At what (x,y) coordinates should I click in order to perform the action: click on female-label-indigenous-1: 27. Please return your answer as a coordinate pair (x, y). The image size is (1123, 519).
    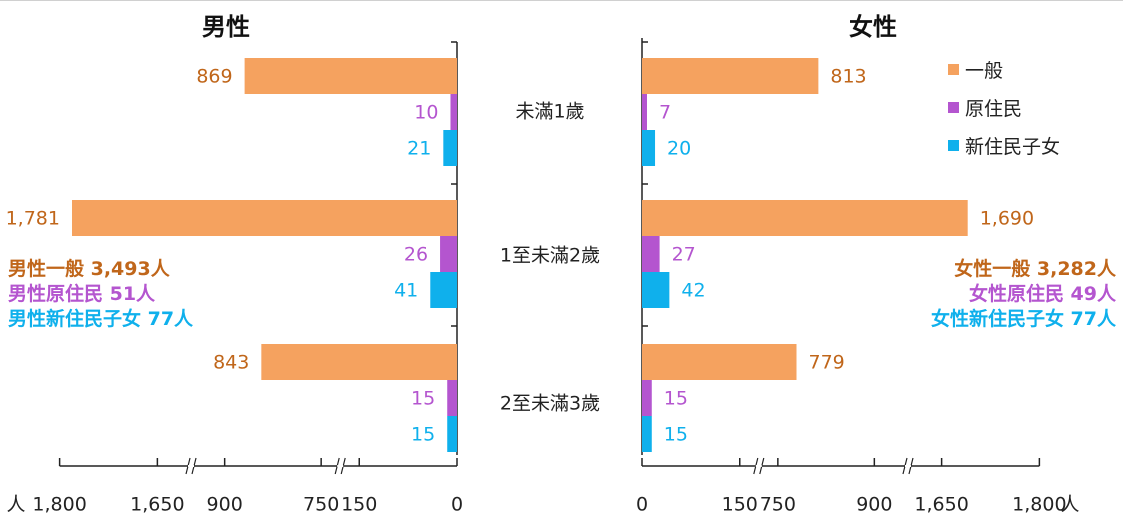
    Looking at the image, I should click on (684, 255).